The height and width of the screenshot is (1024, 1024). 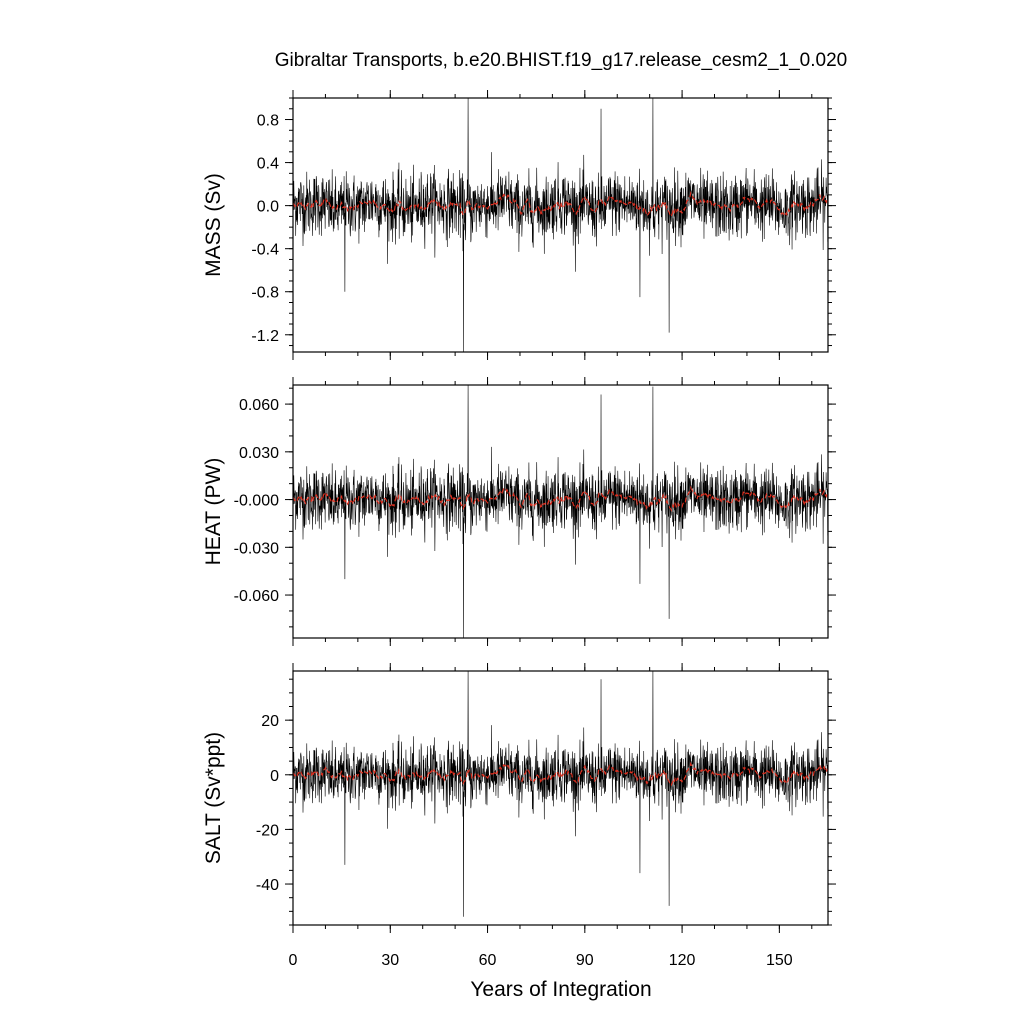 What do you see at coordinates (213, 798) in the screenshot?
I see `salt-y-axis-label: SALT (Sv*ppt)` at bounding box center [213, 798].